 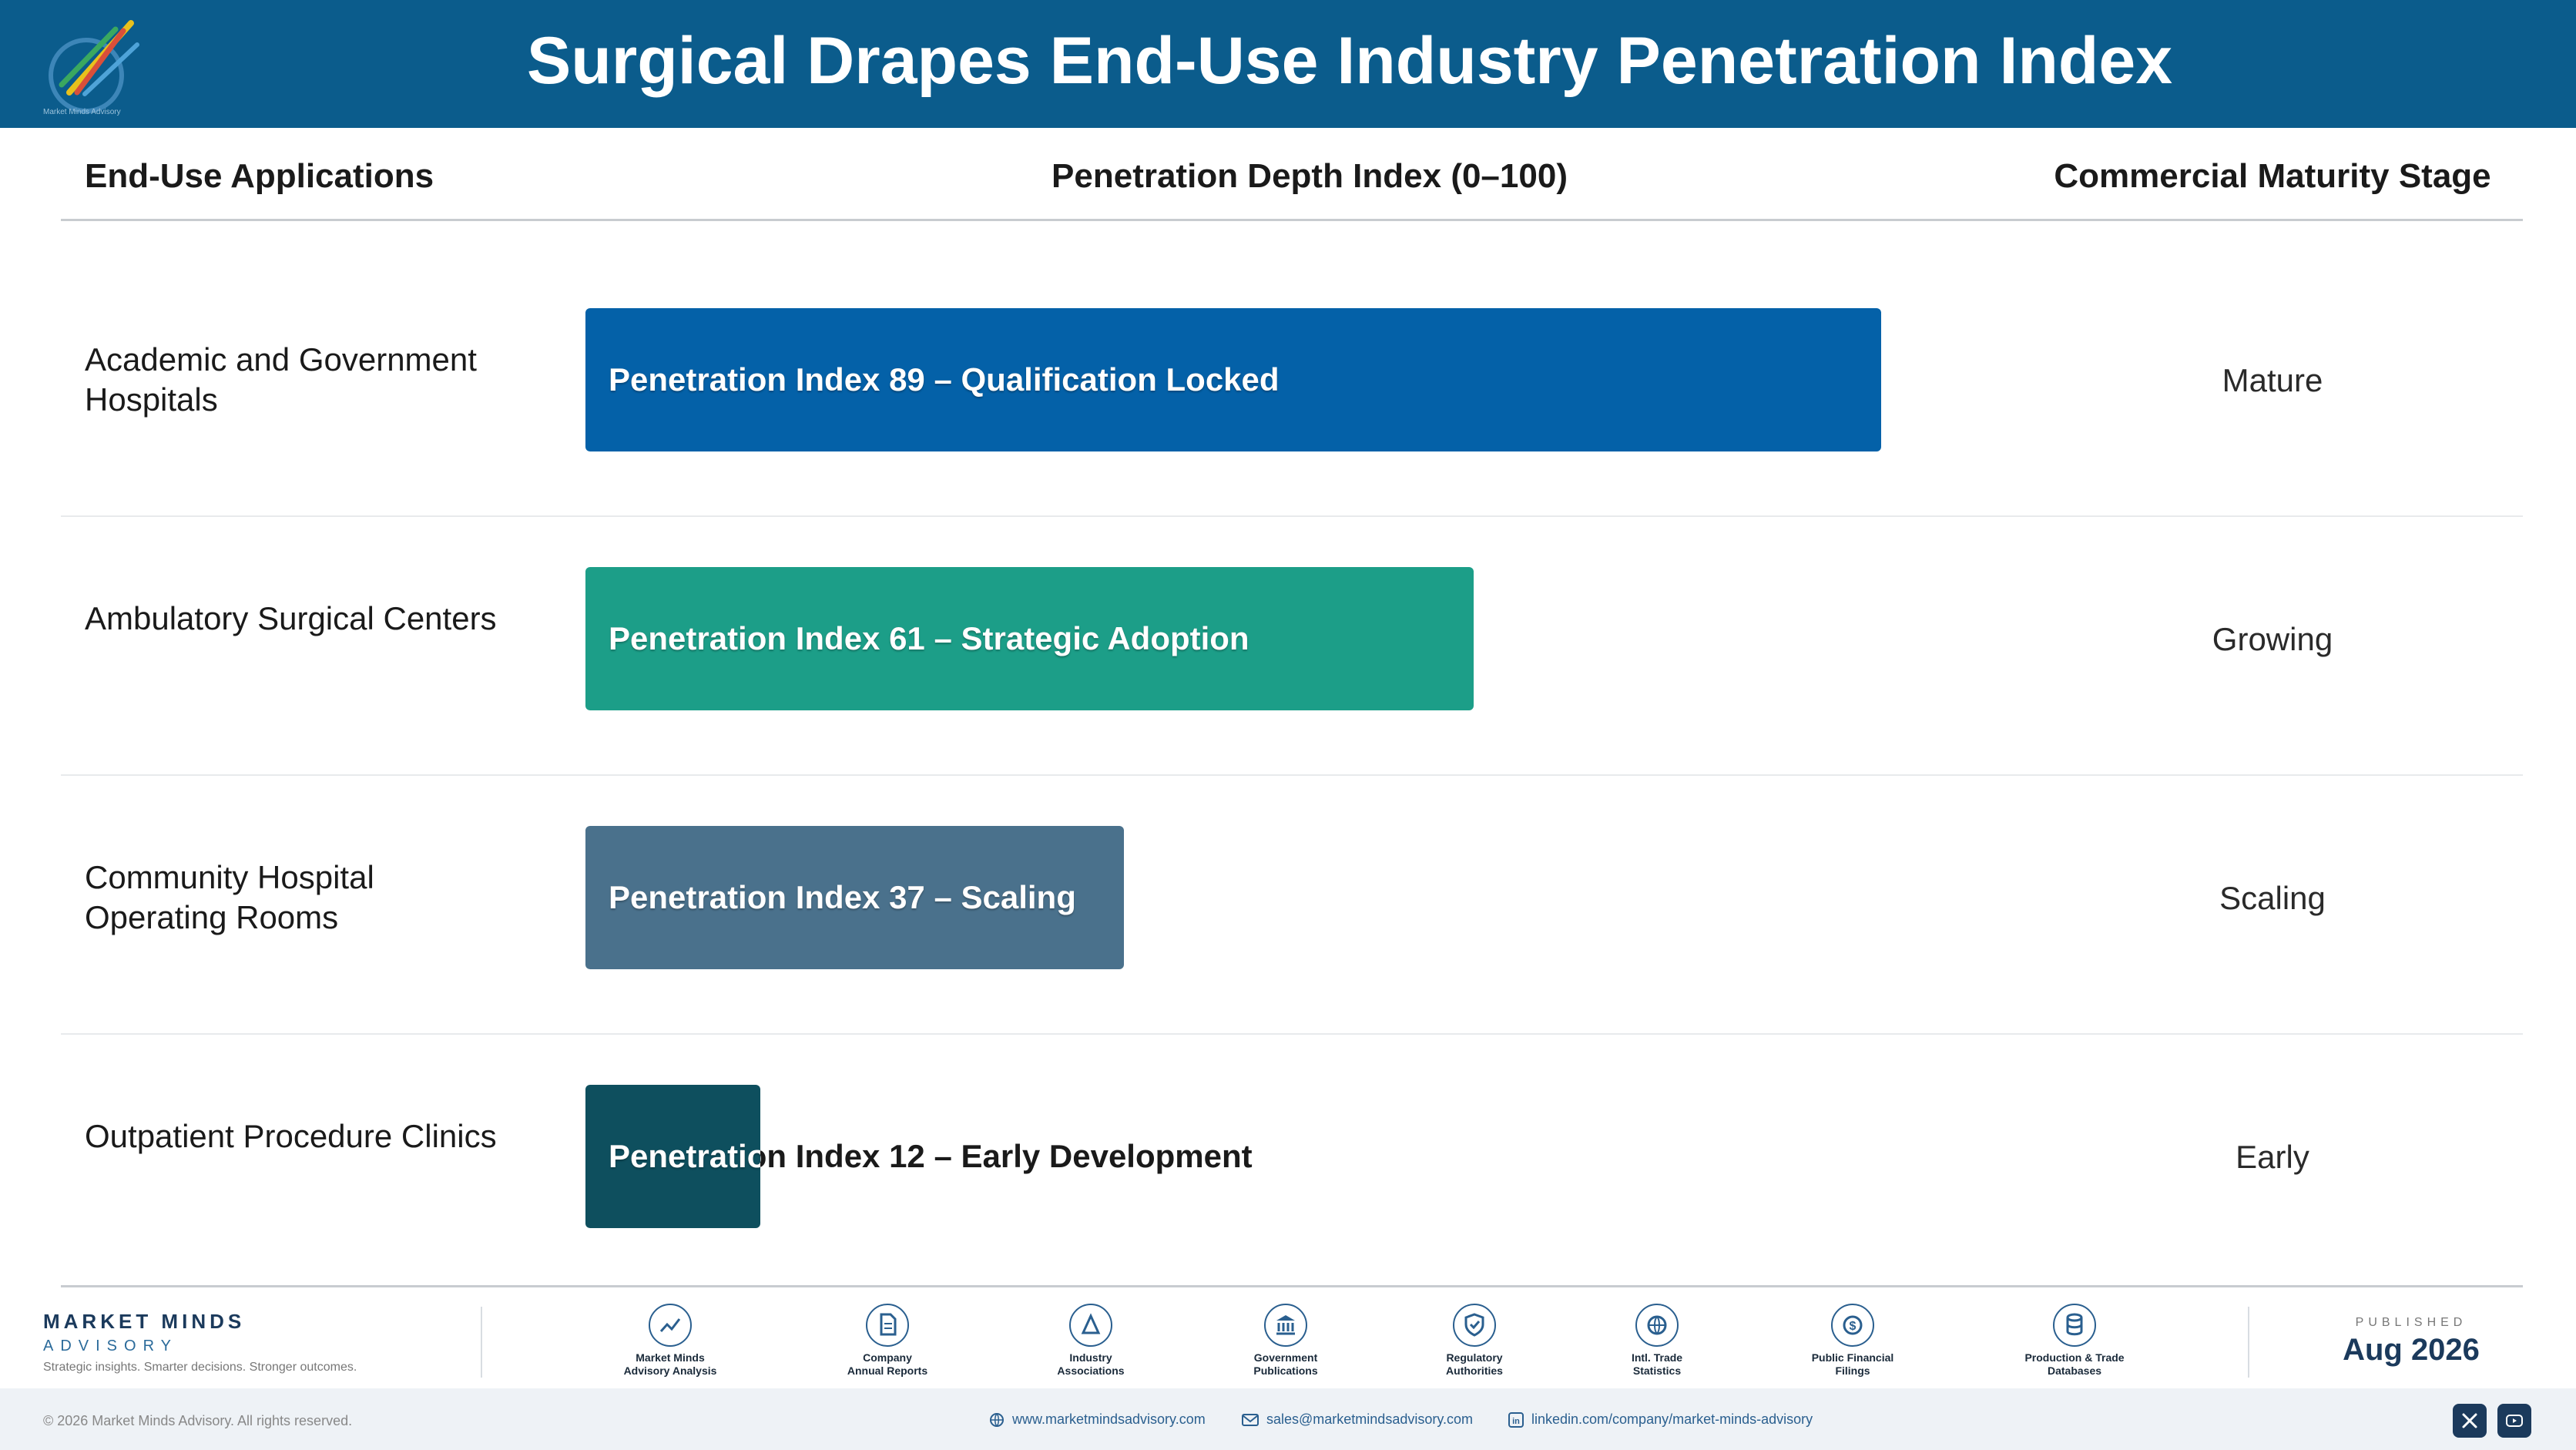 I want to click on column-header-penetration: Penetration Depth Index (0–100), so click(x=1310, y=176).